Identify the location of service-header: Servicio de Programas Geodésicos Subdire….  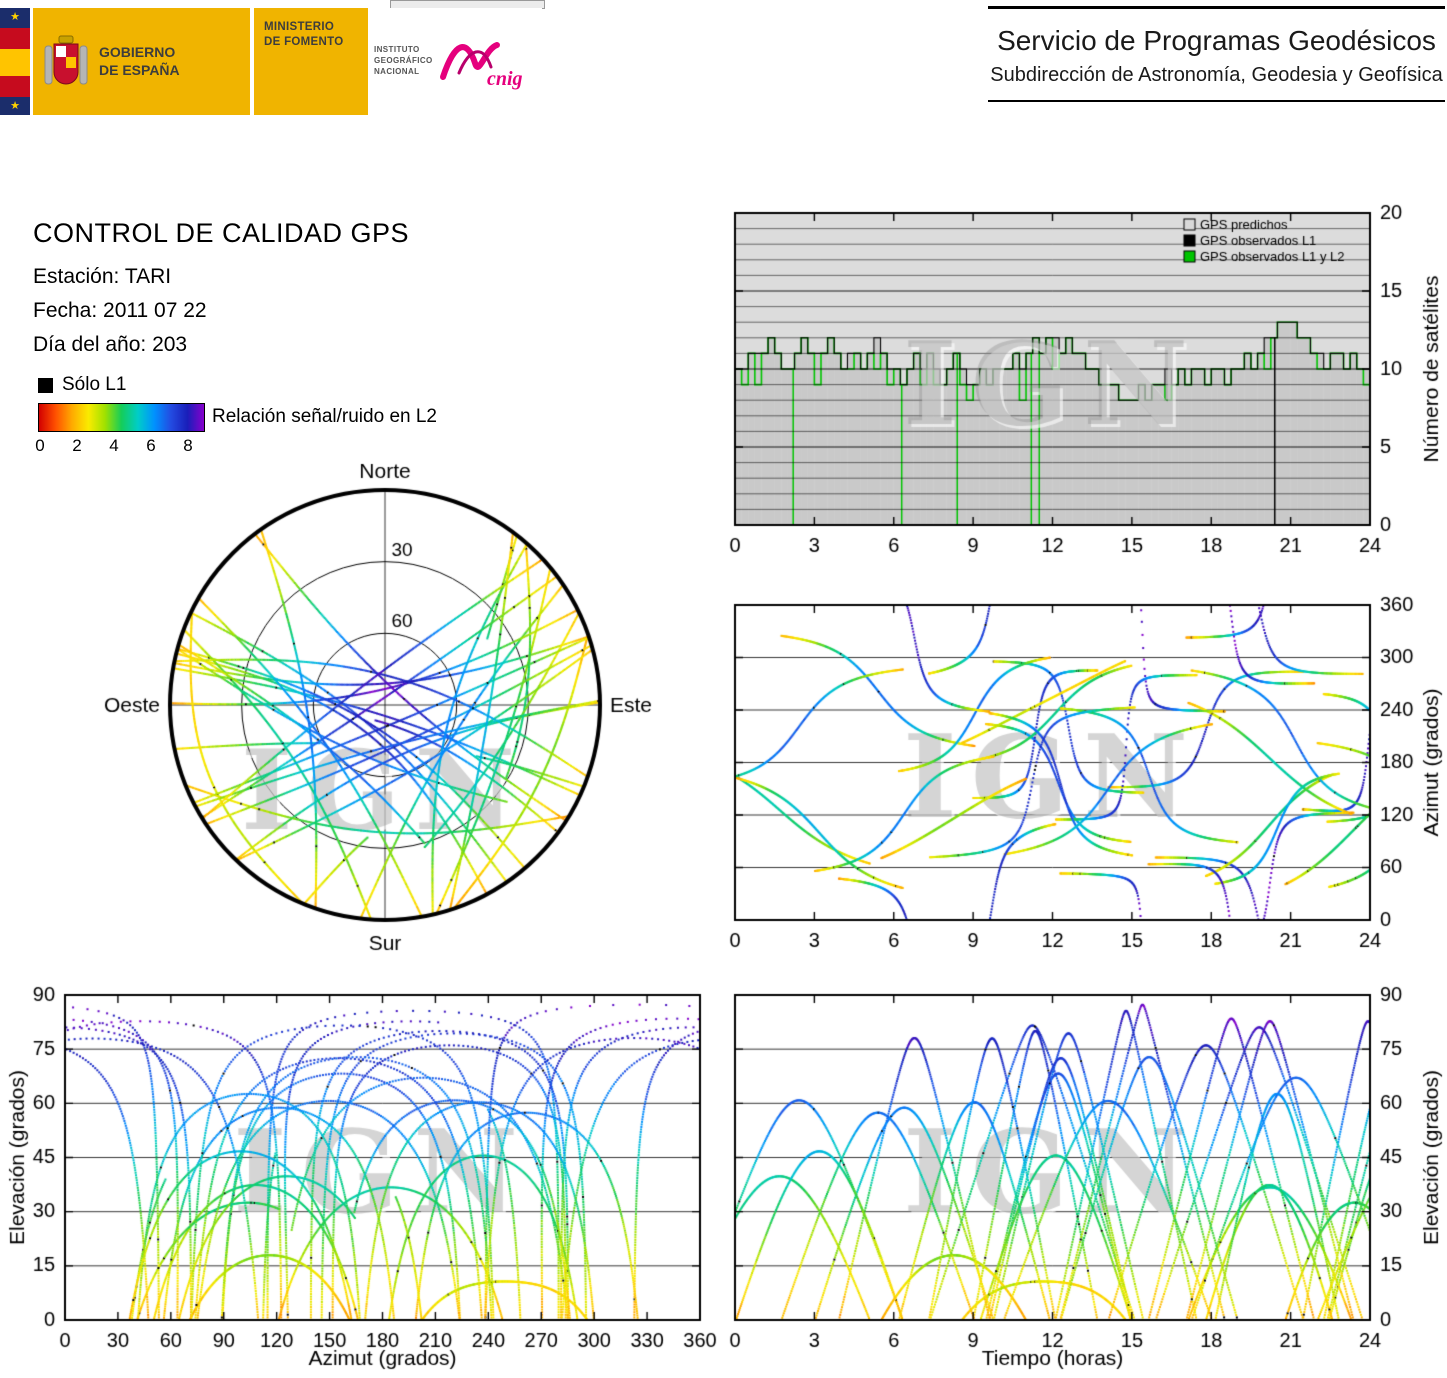
(1216, 54).